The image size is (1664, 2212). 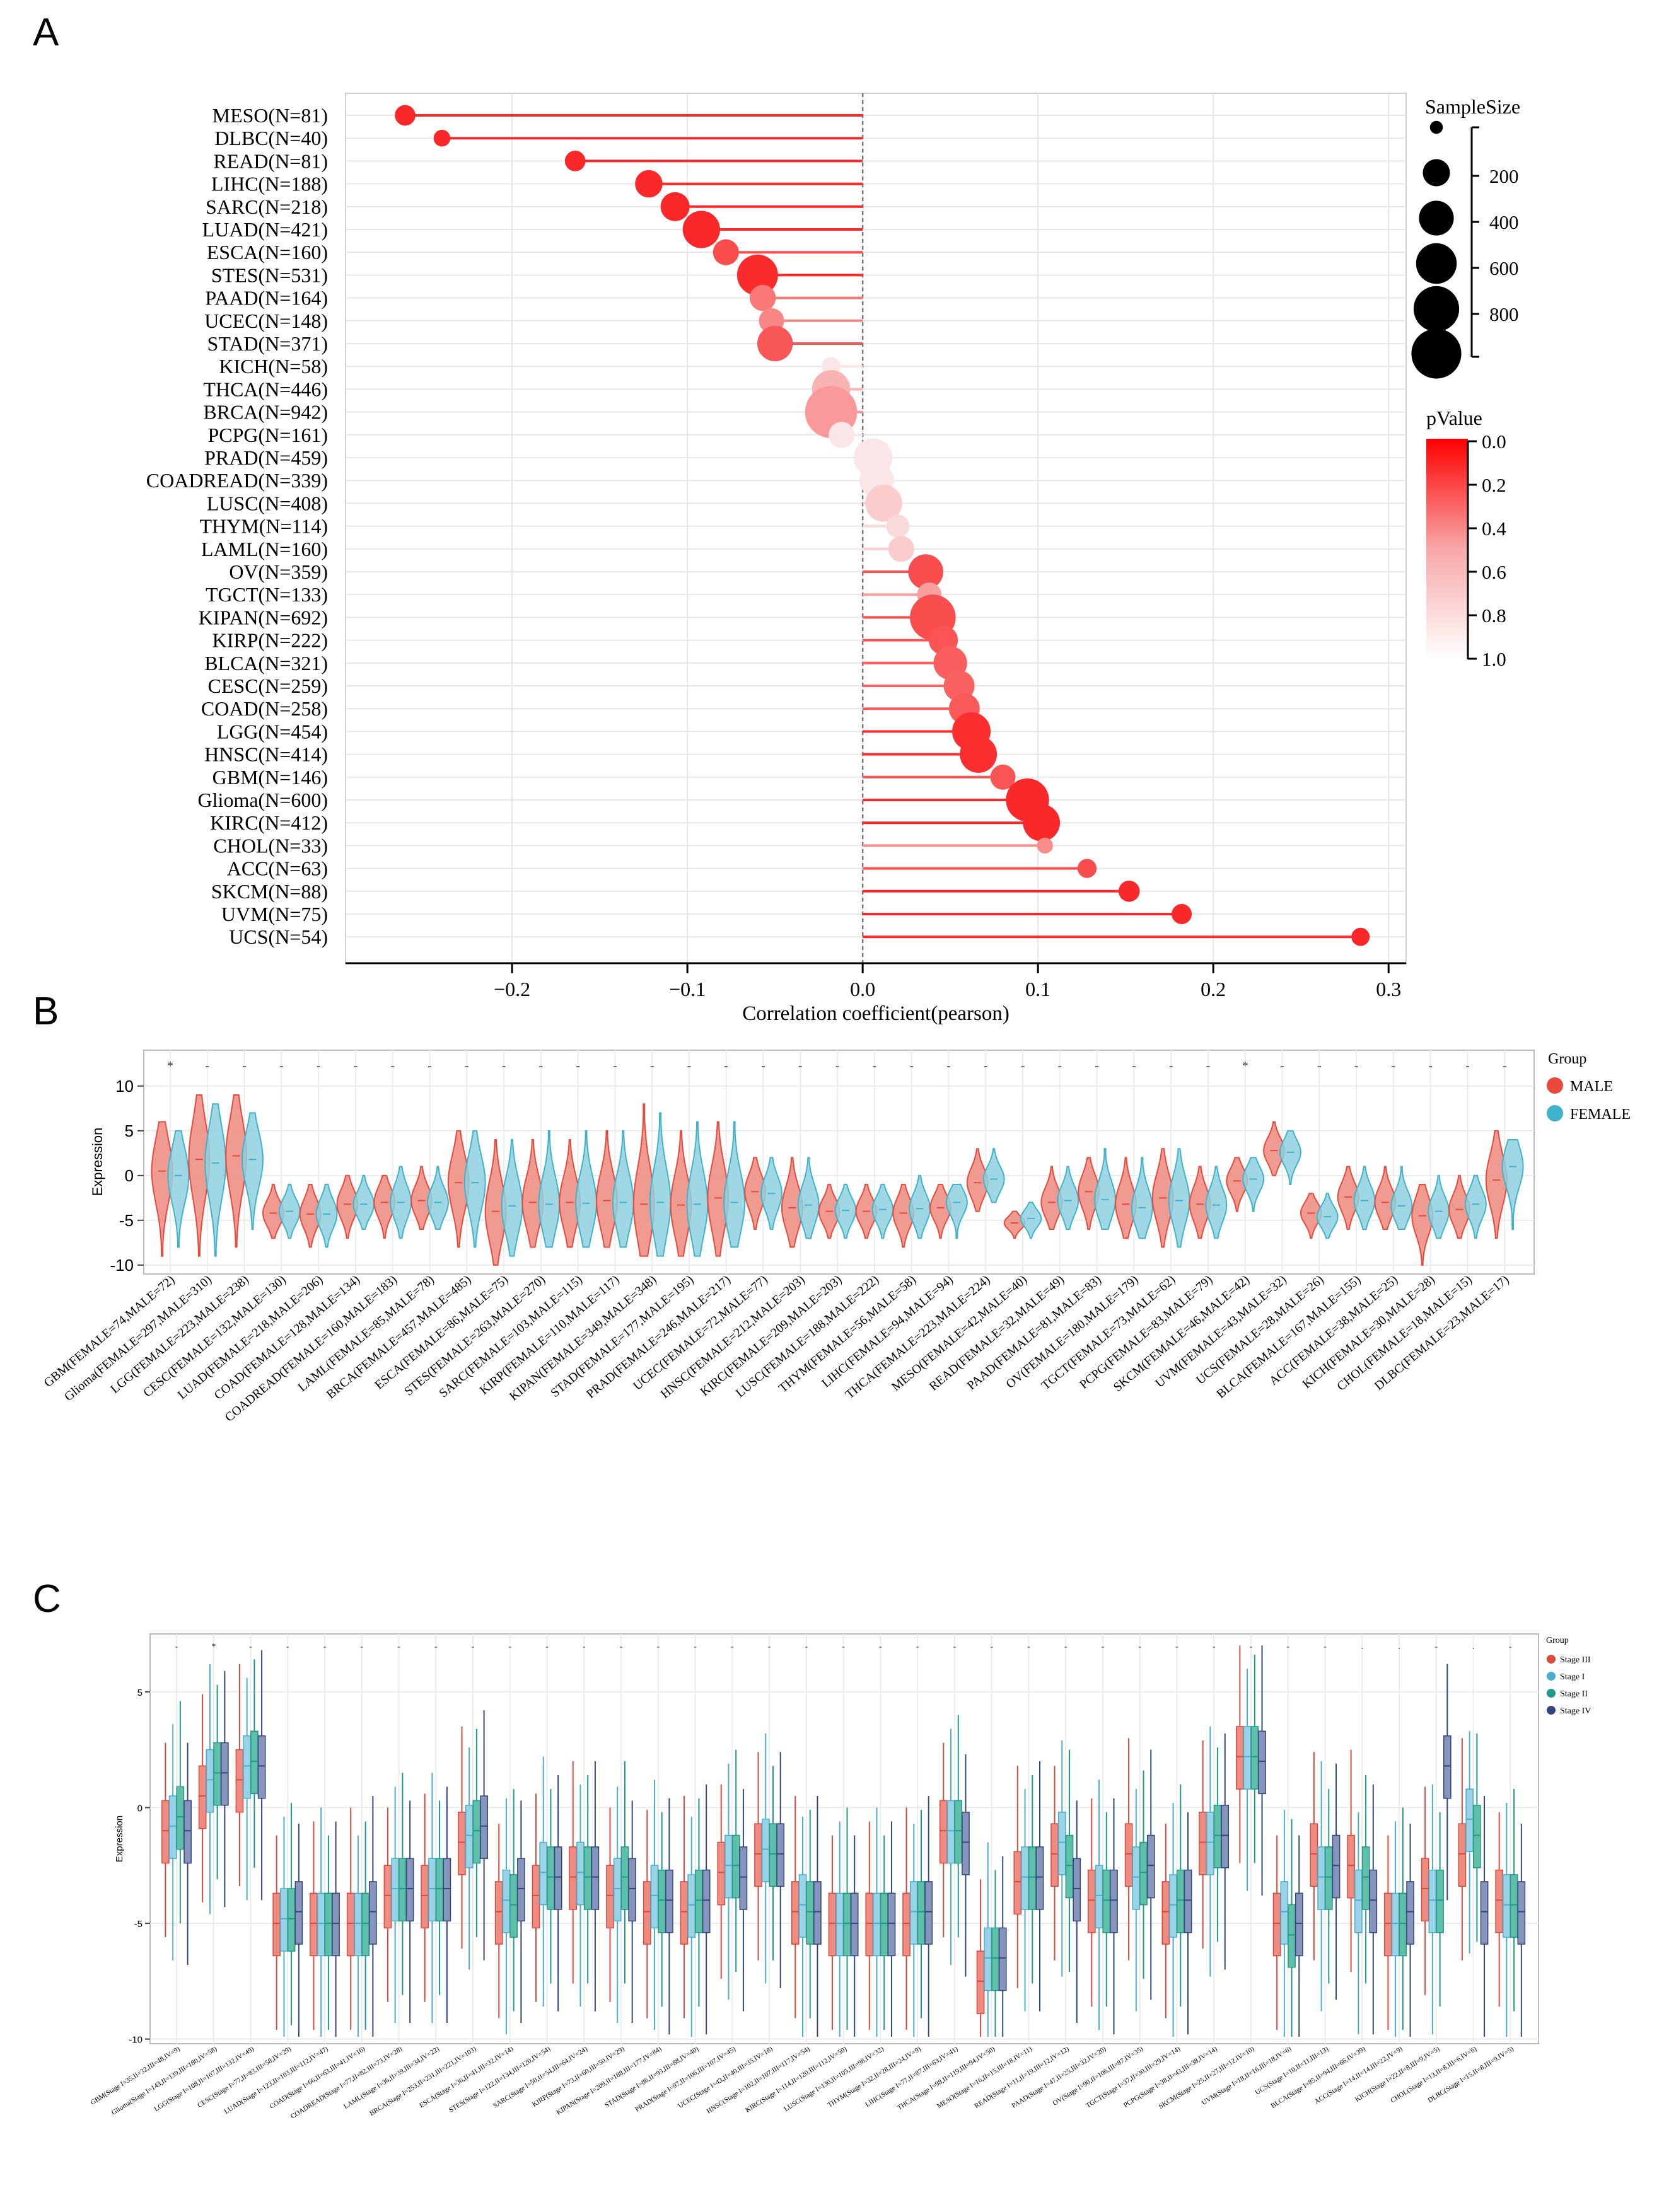 What do you see at coordinates (1567, 1059) in the screenshot?
I see `panel-b-legend-title: Group` at bounding box center [1567, 1059].